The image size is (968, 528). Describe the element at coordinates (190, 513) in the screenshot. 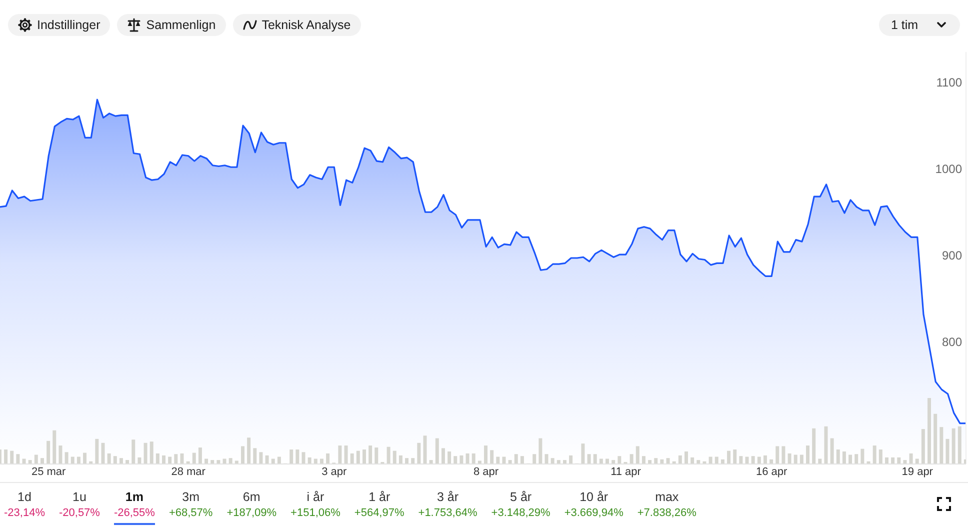

I see `text: +68,57%` at that location.